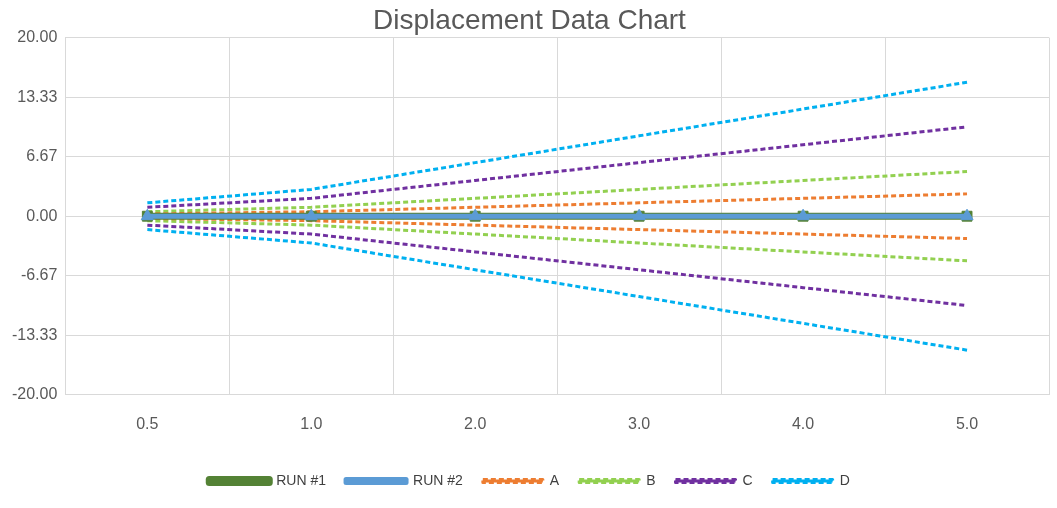  I want to click on x-tick-label: 4.0, so click(803, 423).